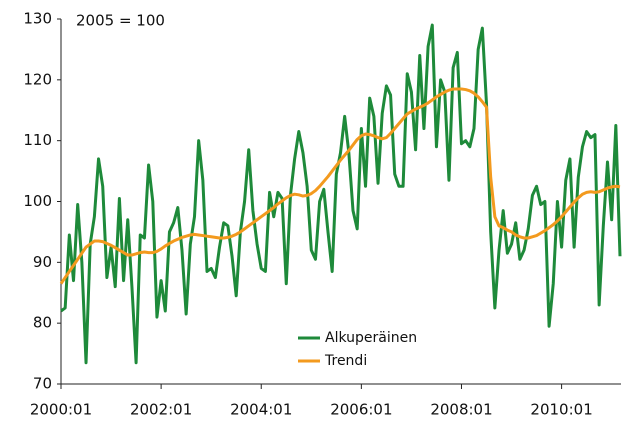 Image resolution: width=622 pixels, height=422 pixels. Describe the element at coordinates (371, 338) in the screenshot. I see `legend-label: Alkuperäinen` at that location.